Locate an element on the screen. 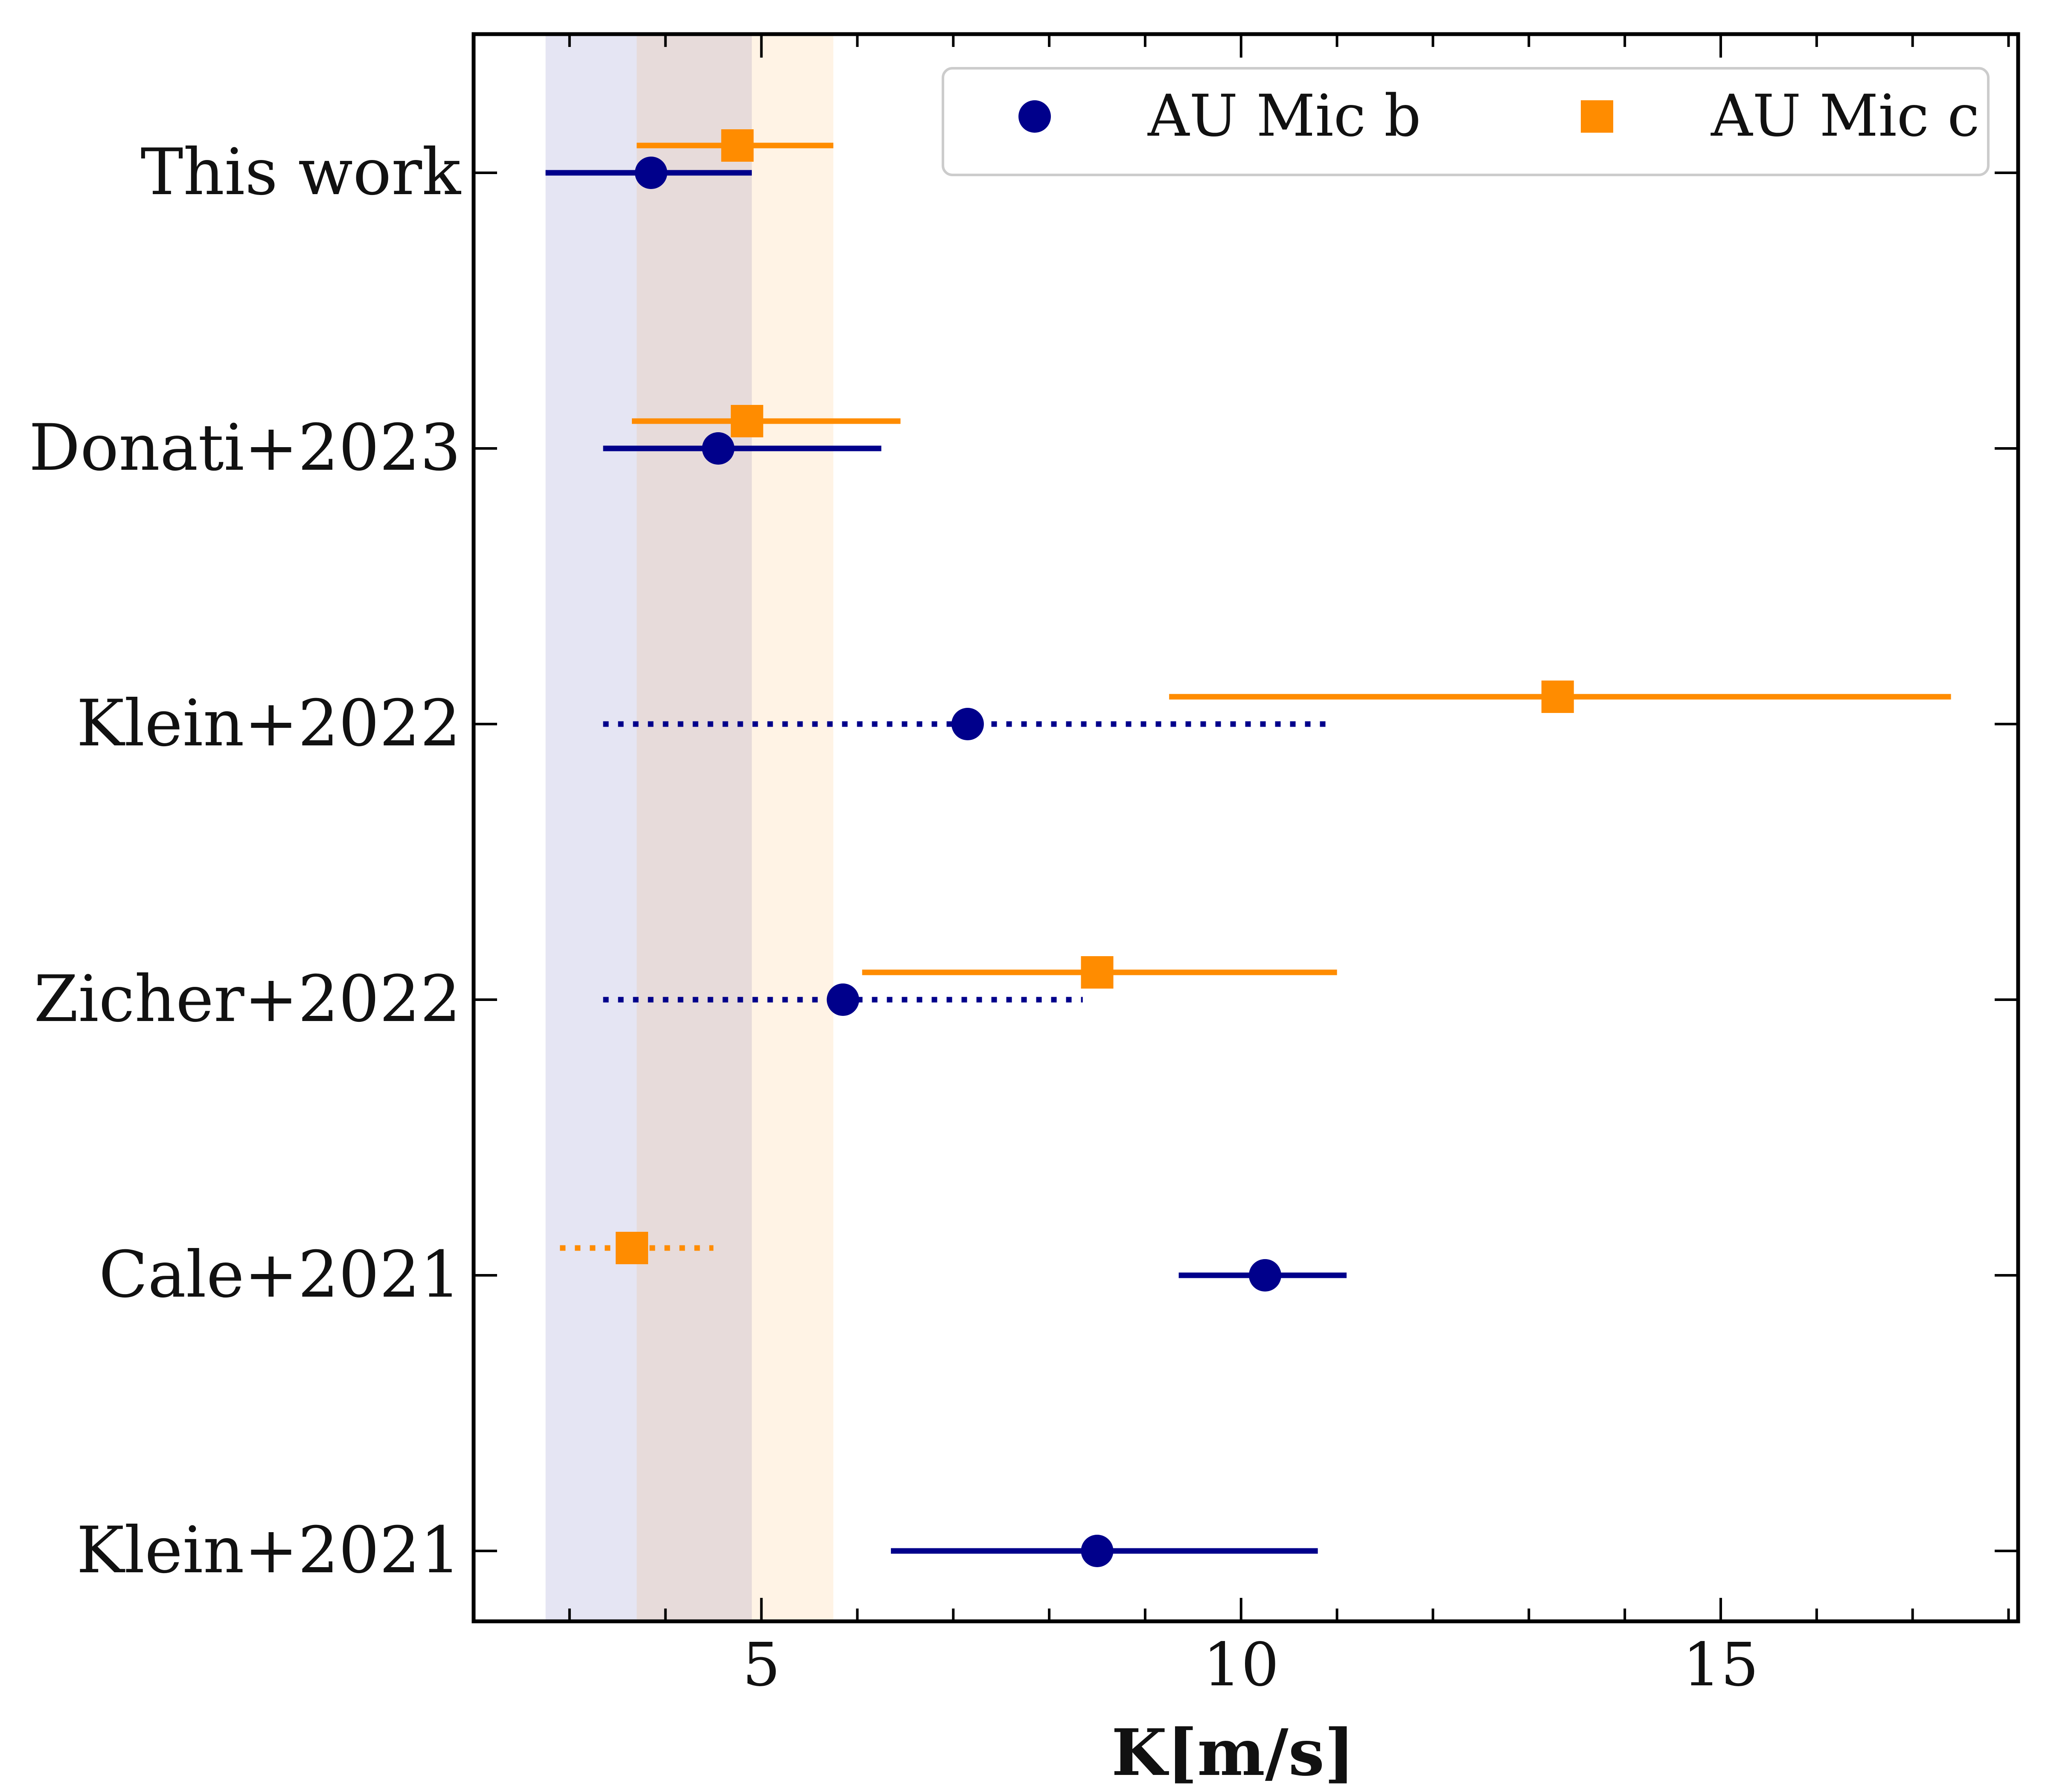  legend-box is located at coordinates (1466, 122).